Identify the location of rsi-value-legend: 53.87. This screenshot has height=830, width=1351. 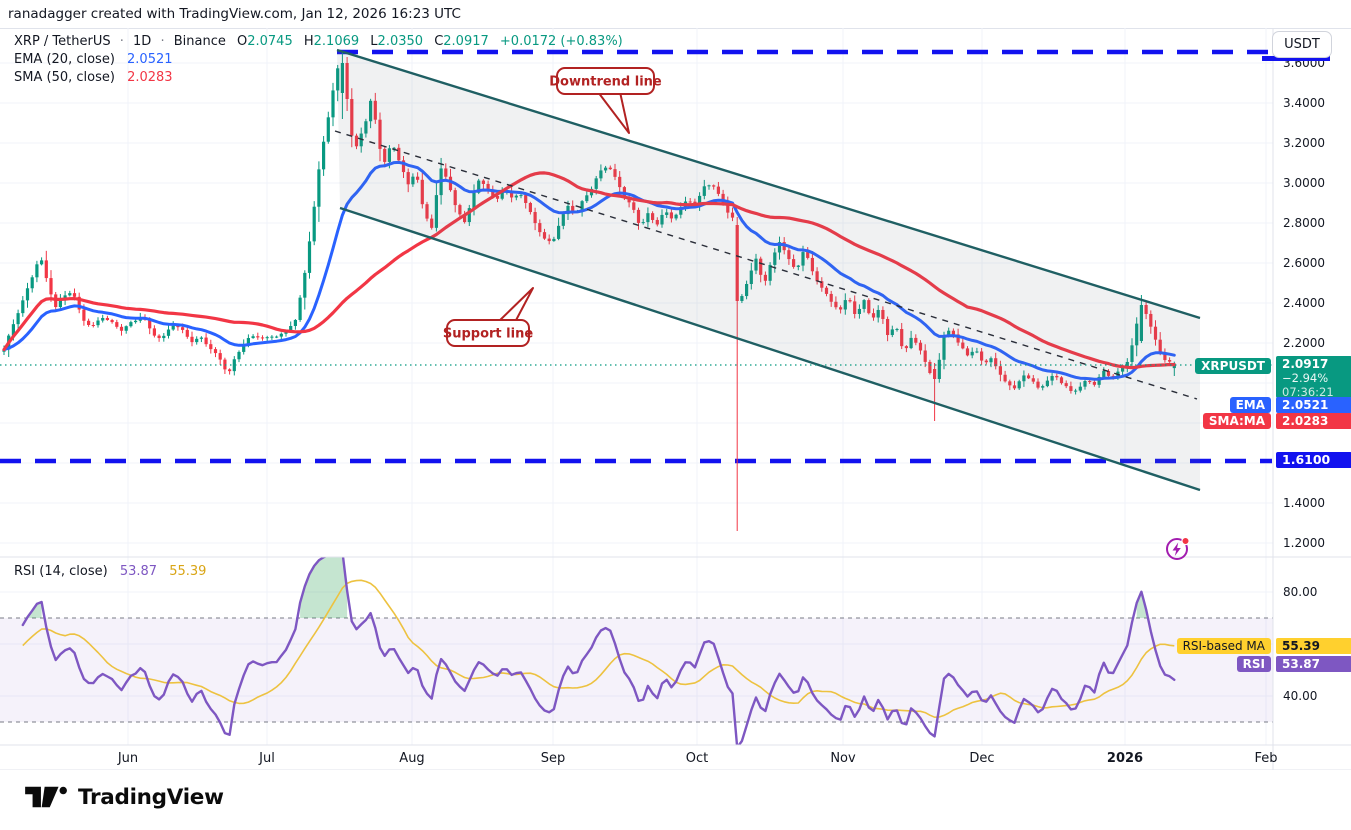
(138, 571).